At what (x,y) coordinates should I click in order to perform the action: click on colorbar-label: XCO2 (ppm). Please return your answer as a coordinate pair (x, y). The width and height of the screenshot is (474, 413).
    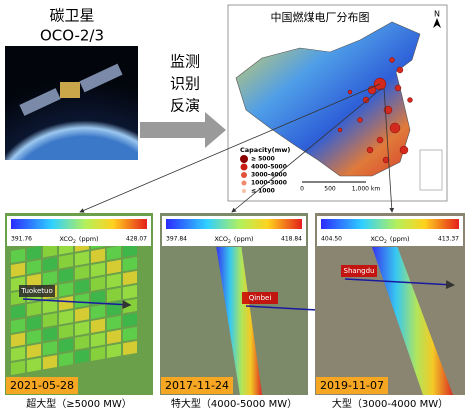
    Looking at the image, I should click on (78, 240).